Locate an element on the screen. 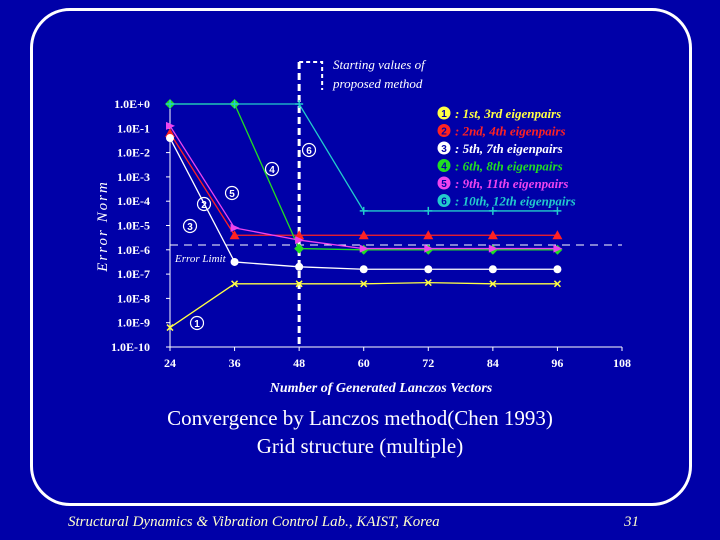 The width and height of the screenshot is (720, 540). y-tick-label: 1.0E-2 is located at coordinates (133, 153).